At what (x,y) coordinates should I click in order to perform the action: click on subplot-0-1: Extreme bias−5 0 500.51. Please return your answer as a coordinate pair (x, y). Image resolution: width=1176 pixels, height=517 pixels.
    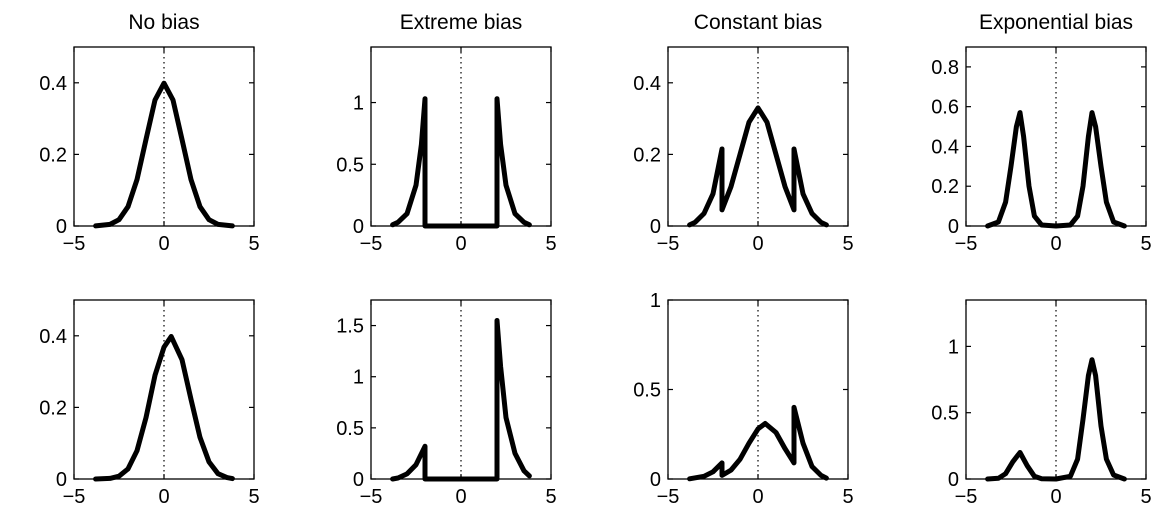
    Looking at the image, I should click on (446, 133).